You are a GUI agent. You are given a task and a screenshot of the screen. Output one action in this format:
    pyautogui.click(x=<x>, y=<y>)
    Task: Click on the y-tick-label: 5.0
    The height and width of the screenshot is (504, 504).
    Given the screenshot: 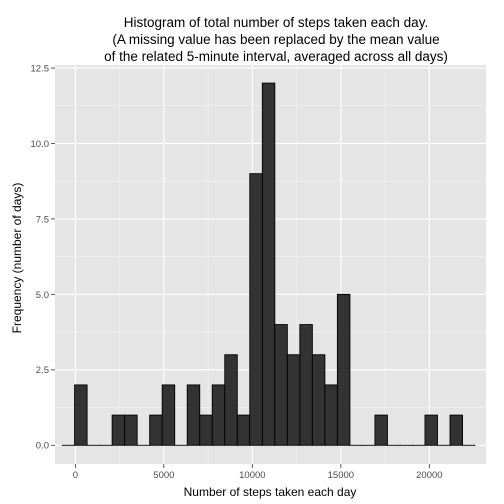 What is the action you would take?
    pyautogui.click(x=42, y=295)
    